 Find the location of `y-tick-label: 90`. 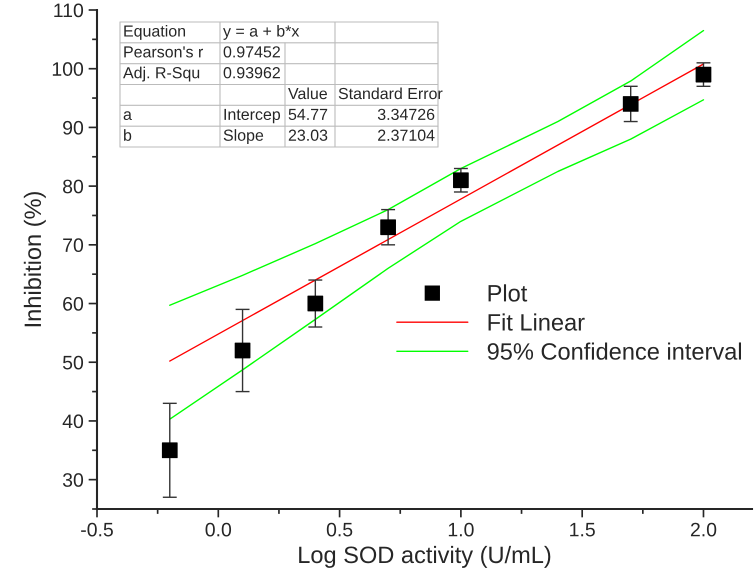

y-tick-label: 90 is located at coordinates (73, 127).